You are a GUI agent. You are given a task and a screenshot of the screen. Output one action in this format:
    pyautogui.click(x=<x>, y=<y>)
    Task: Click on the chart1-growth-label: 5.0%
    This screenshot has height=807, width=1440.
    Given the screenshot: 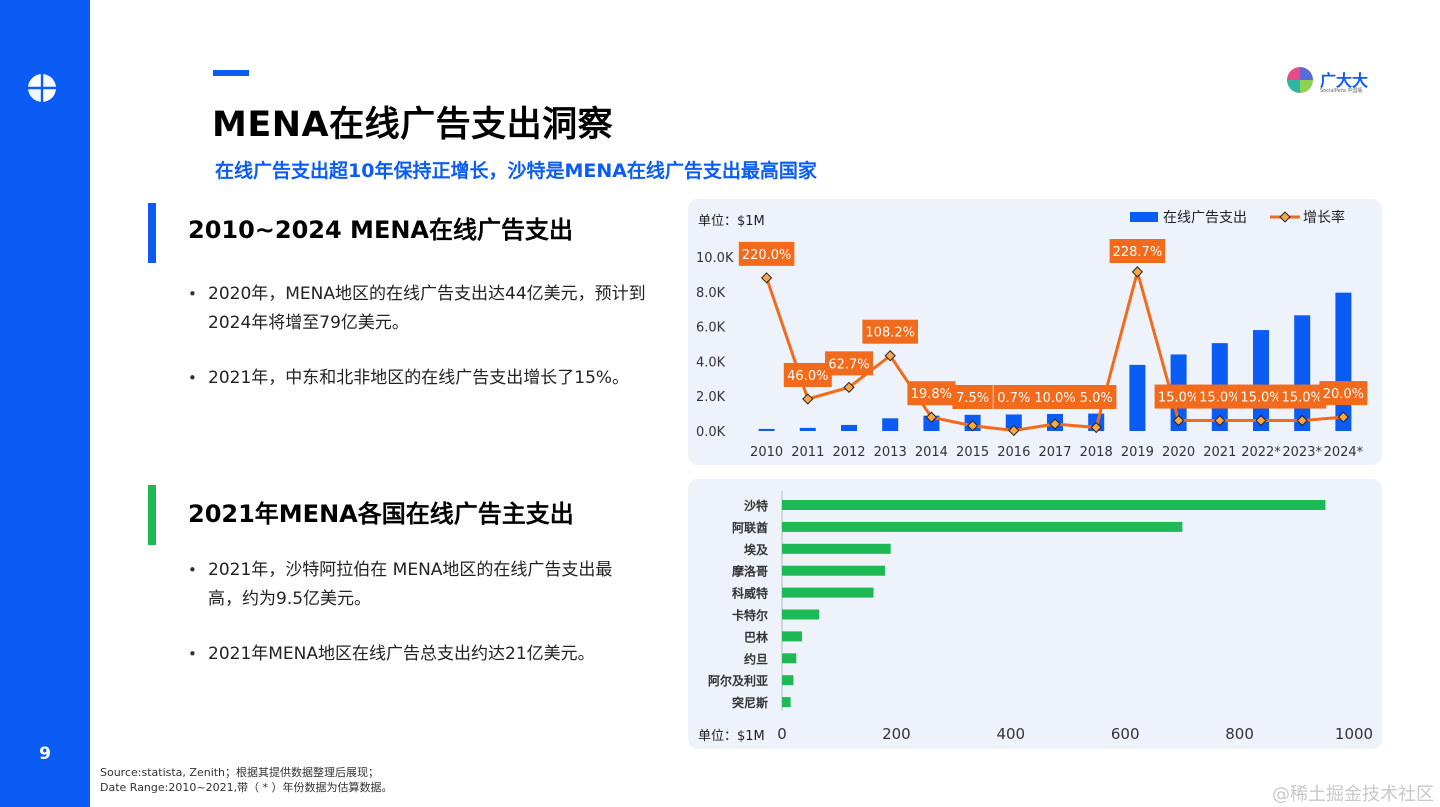 What is the action you would take?
    pyautogui.click(x=1096, y=398)
    